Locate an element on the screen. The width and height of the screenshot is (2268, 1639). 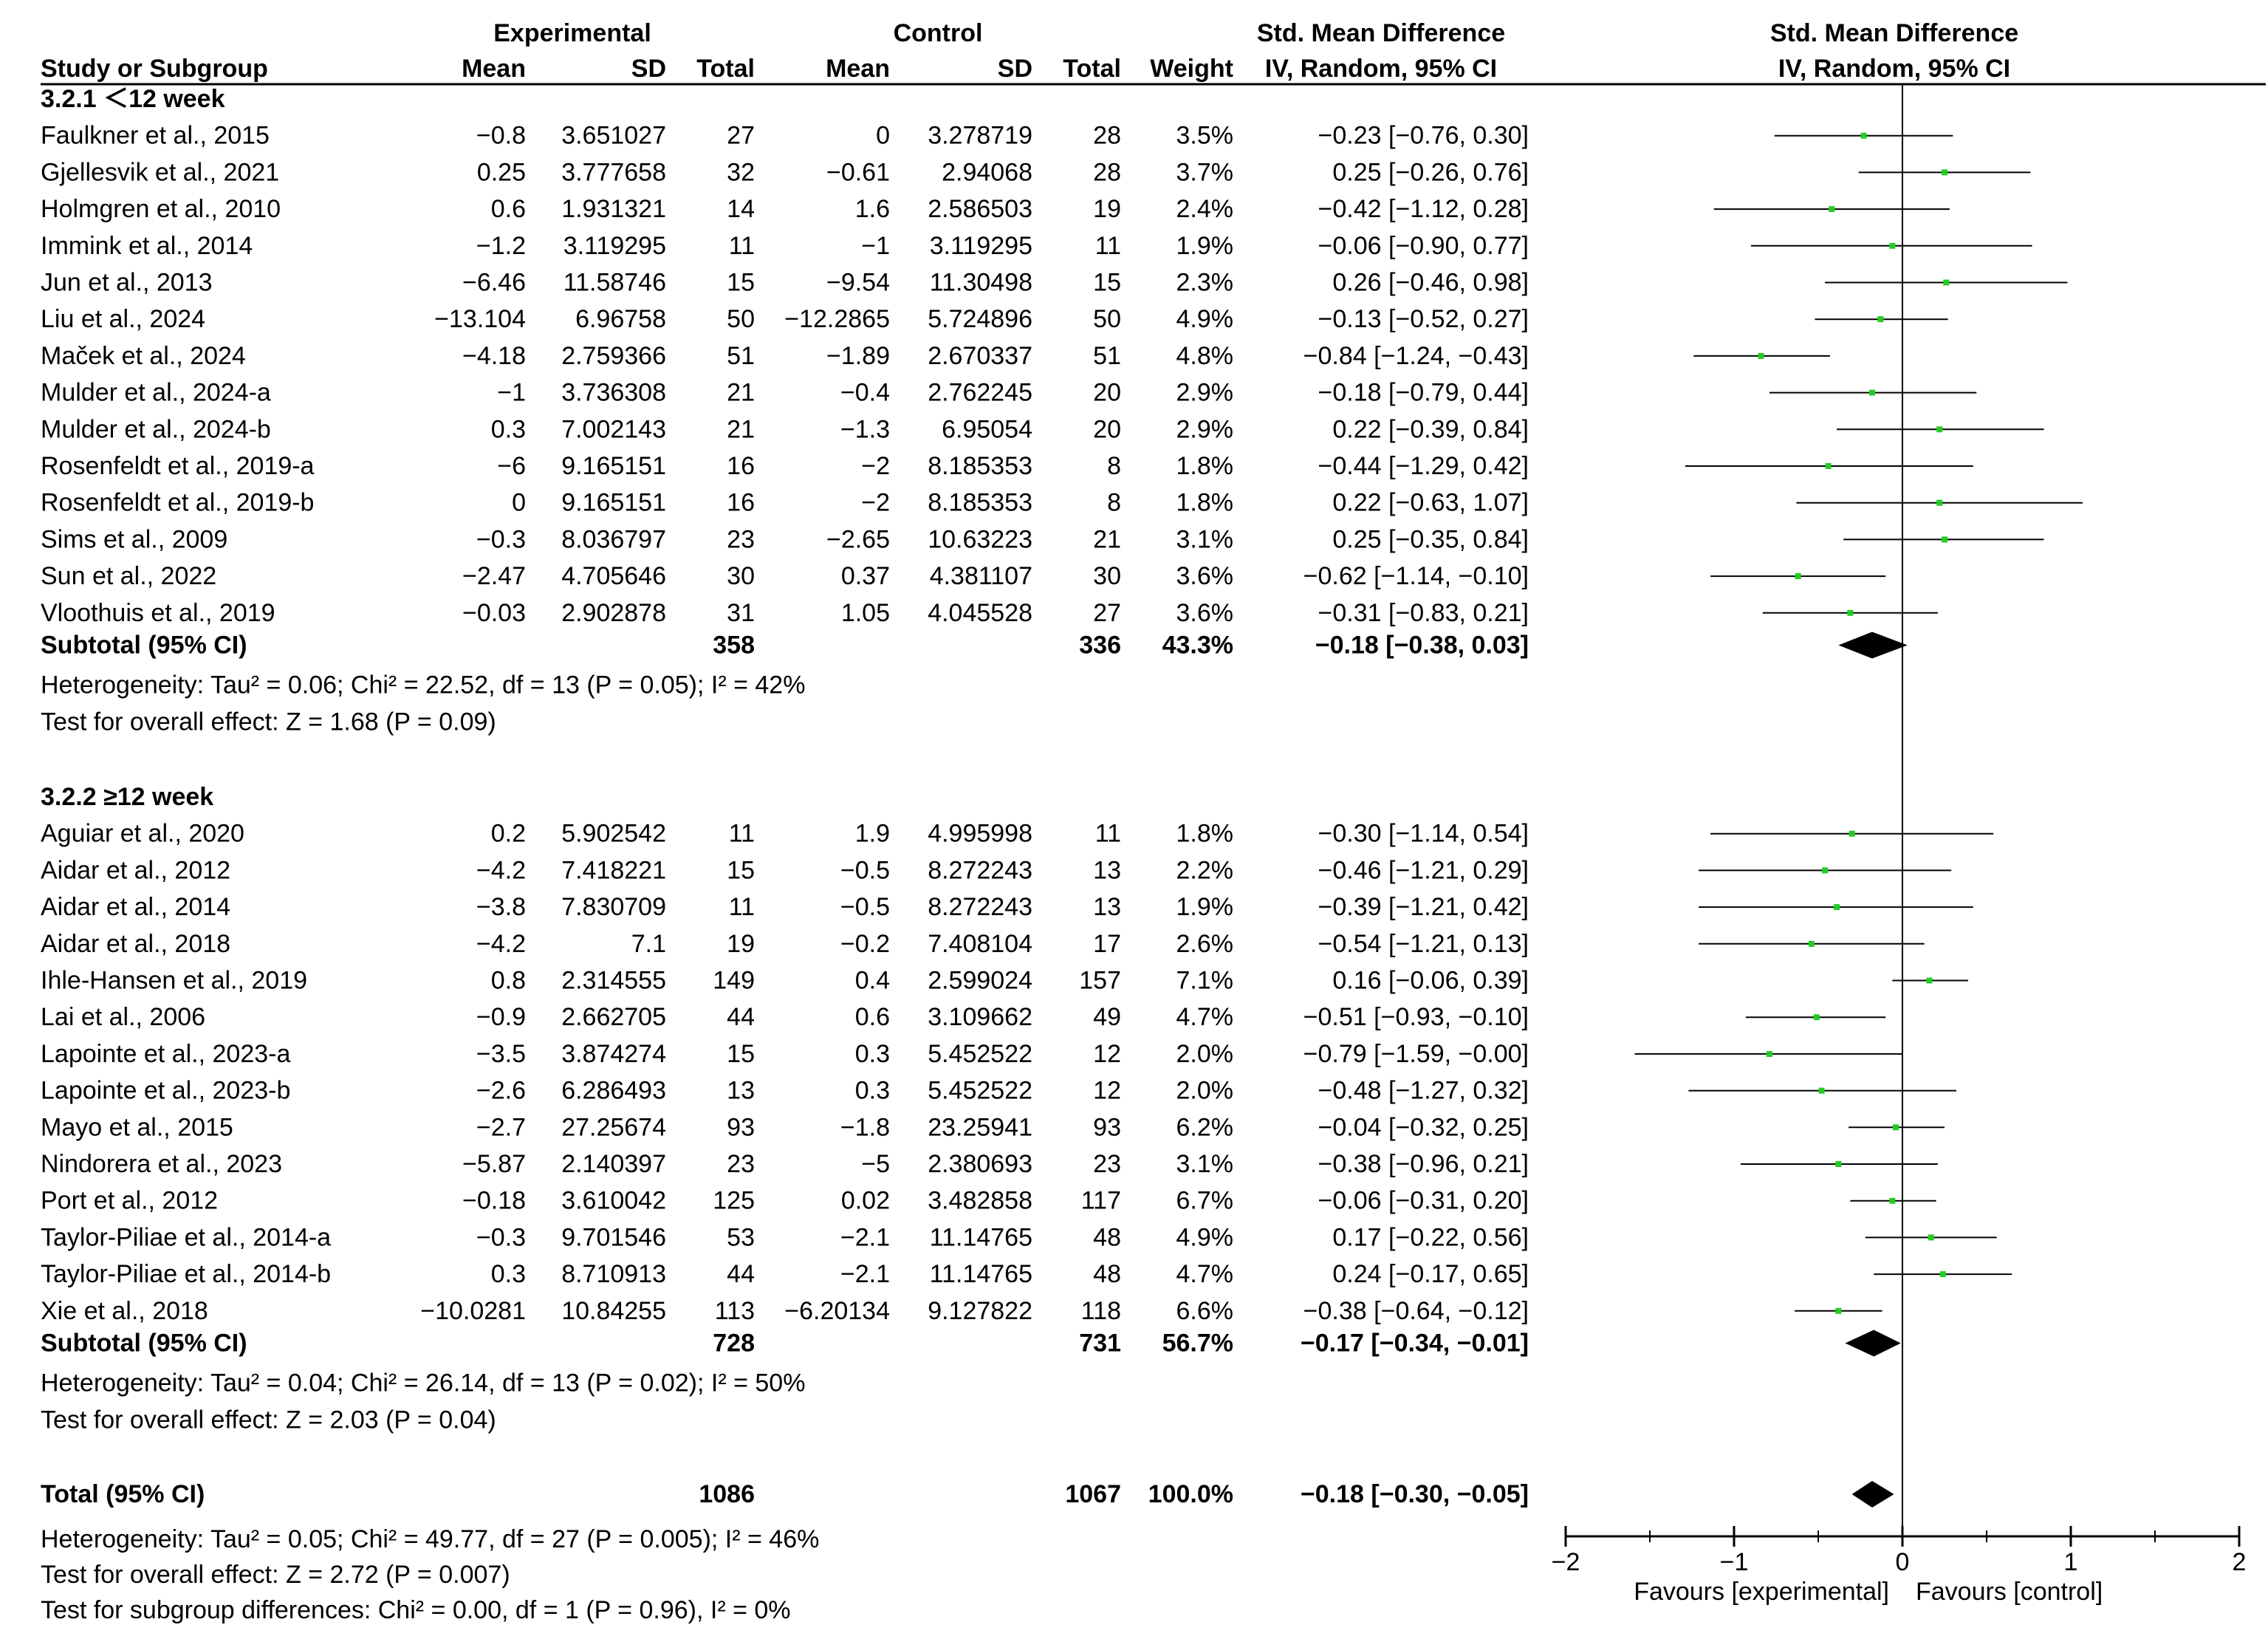
ci-text: 0.22 [−0.39, 0.84] is located at coordinates (1430, 429).